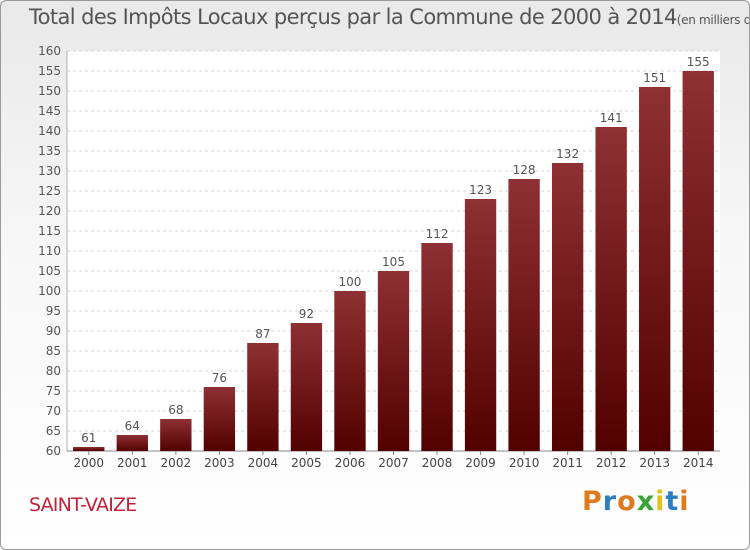  Describe the element at coordinates (698, 62) in the screenshot. I see `bar-value-label: 155` at that location.